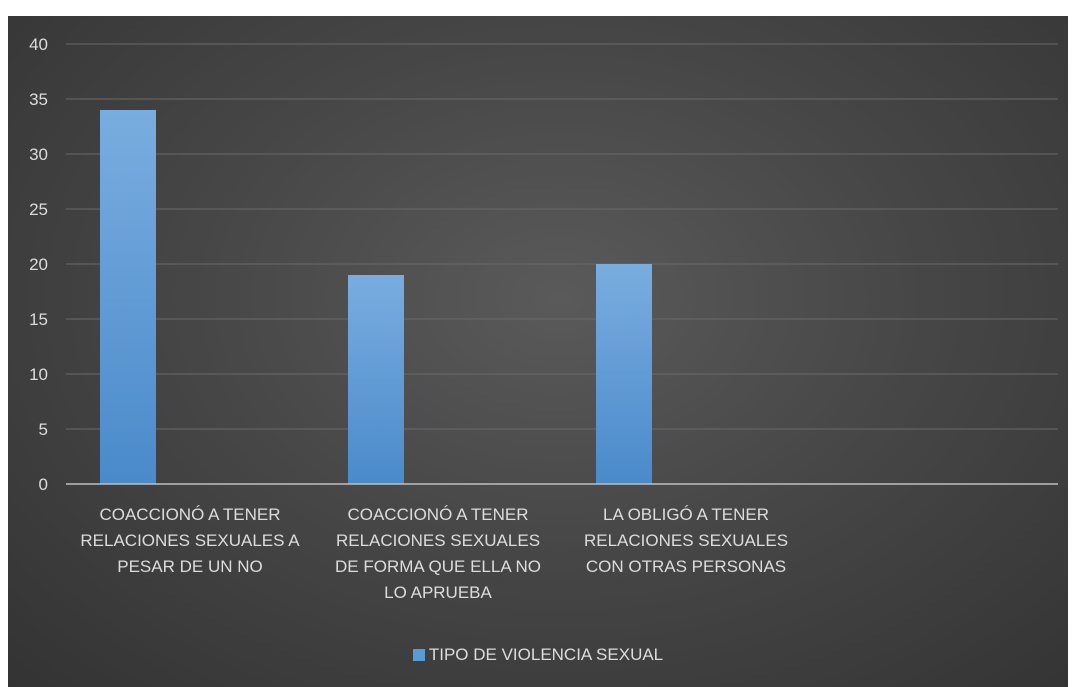 The height and width of the screenshot is (687, 1076). What do you see at coordinates (686, 514) in the screenshot?
I see `x-category-label: LA OBLIGÓ A TENER` at bounding box center [686, 514].